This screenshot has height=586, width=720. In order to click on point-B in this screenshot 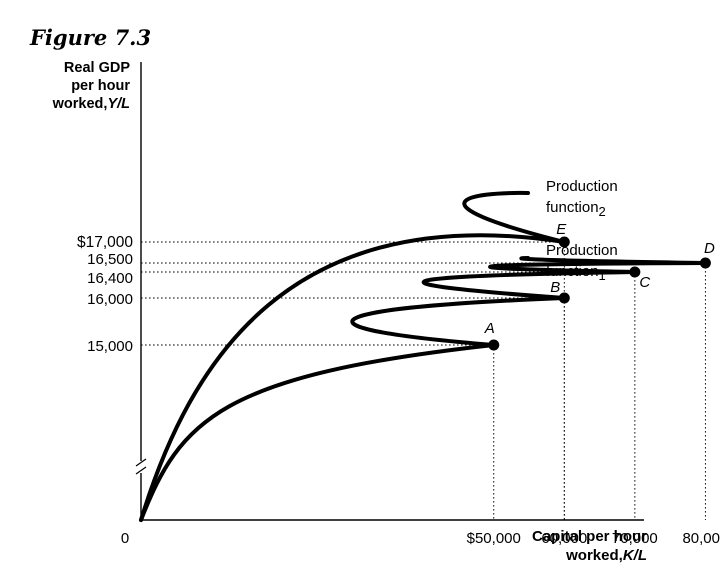, I will do `click(564, 298)`.